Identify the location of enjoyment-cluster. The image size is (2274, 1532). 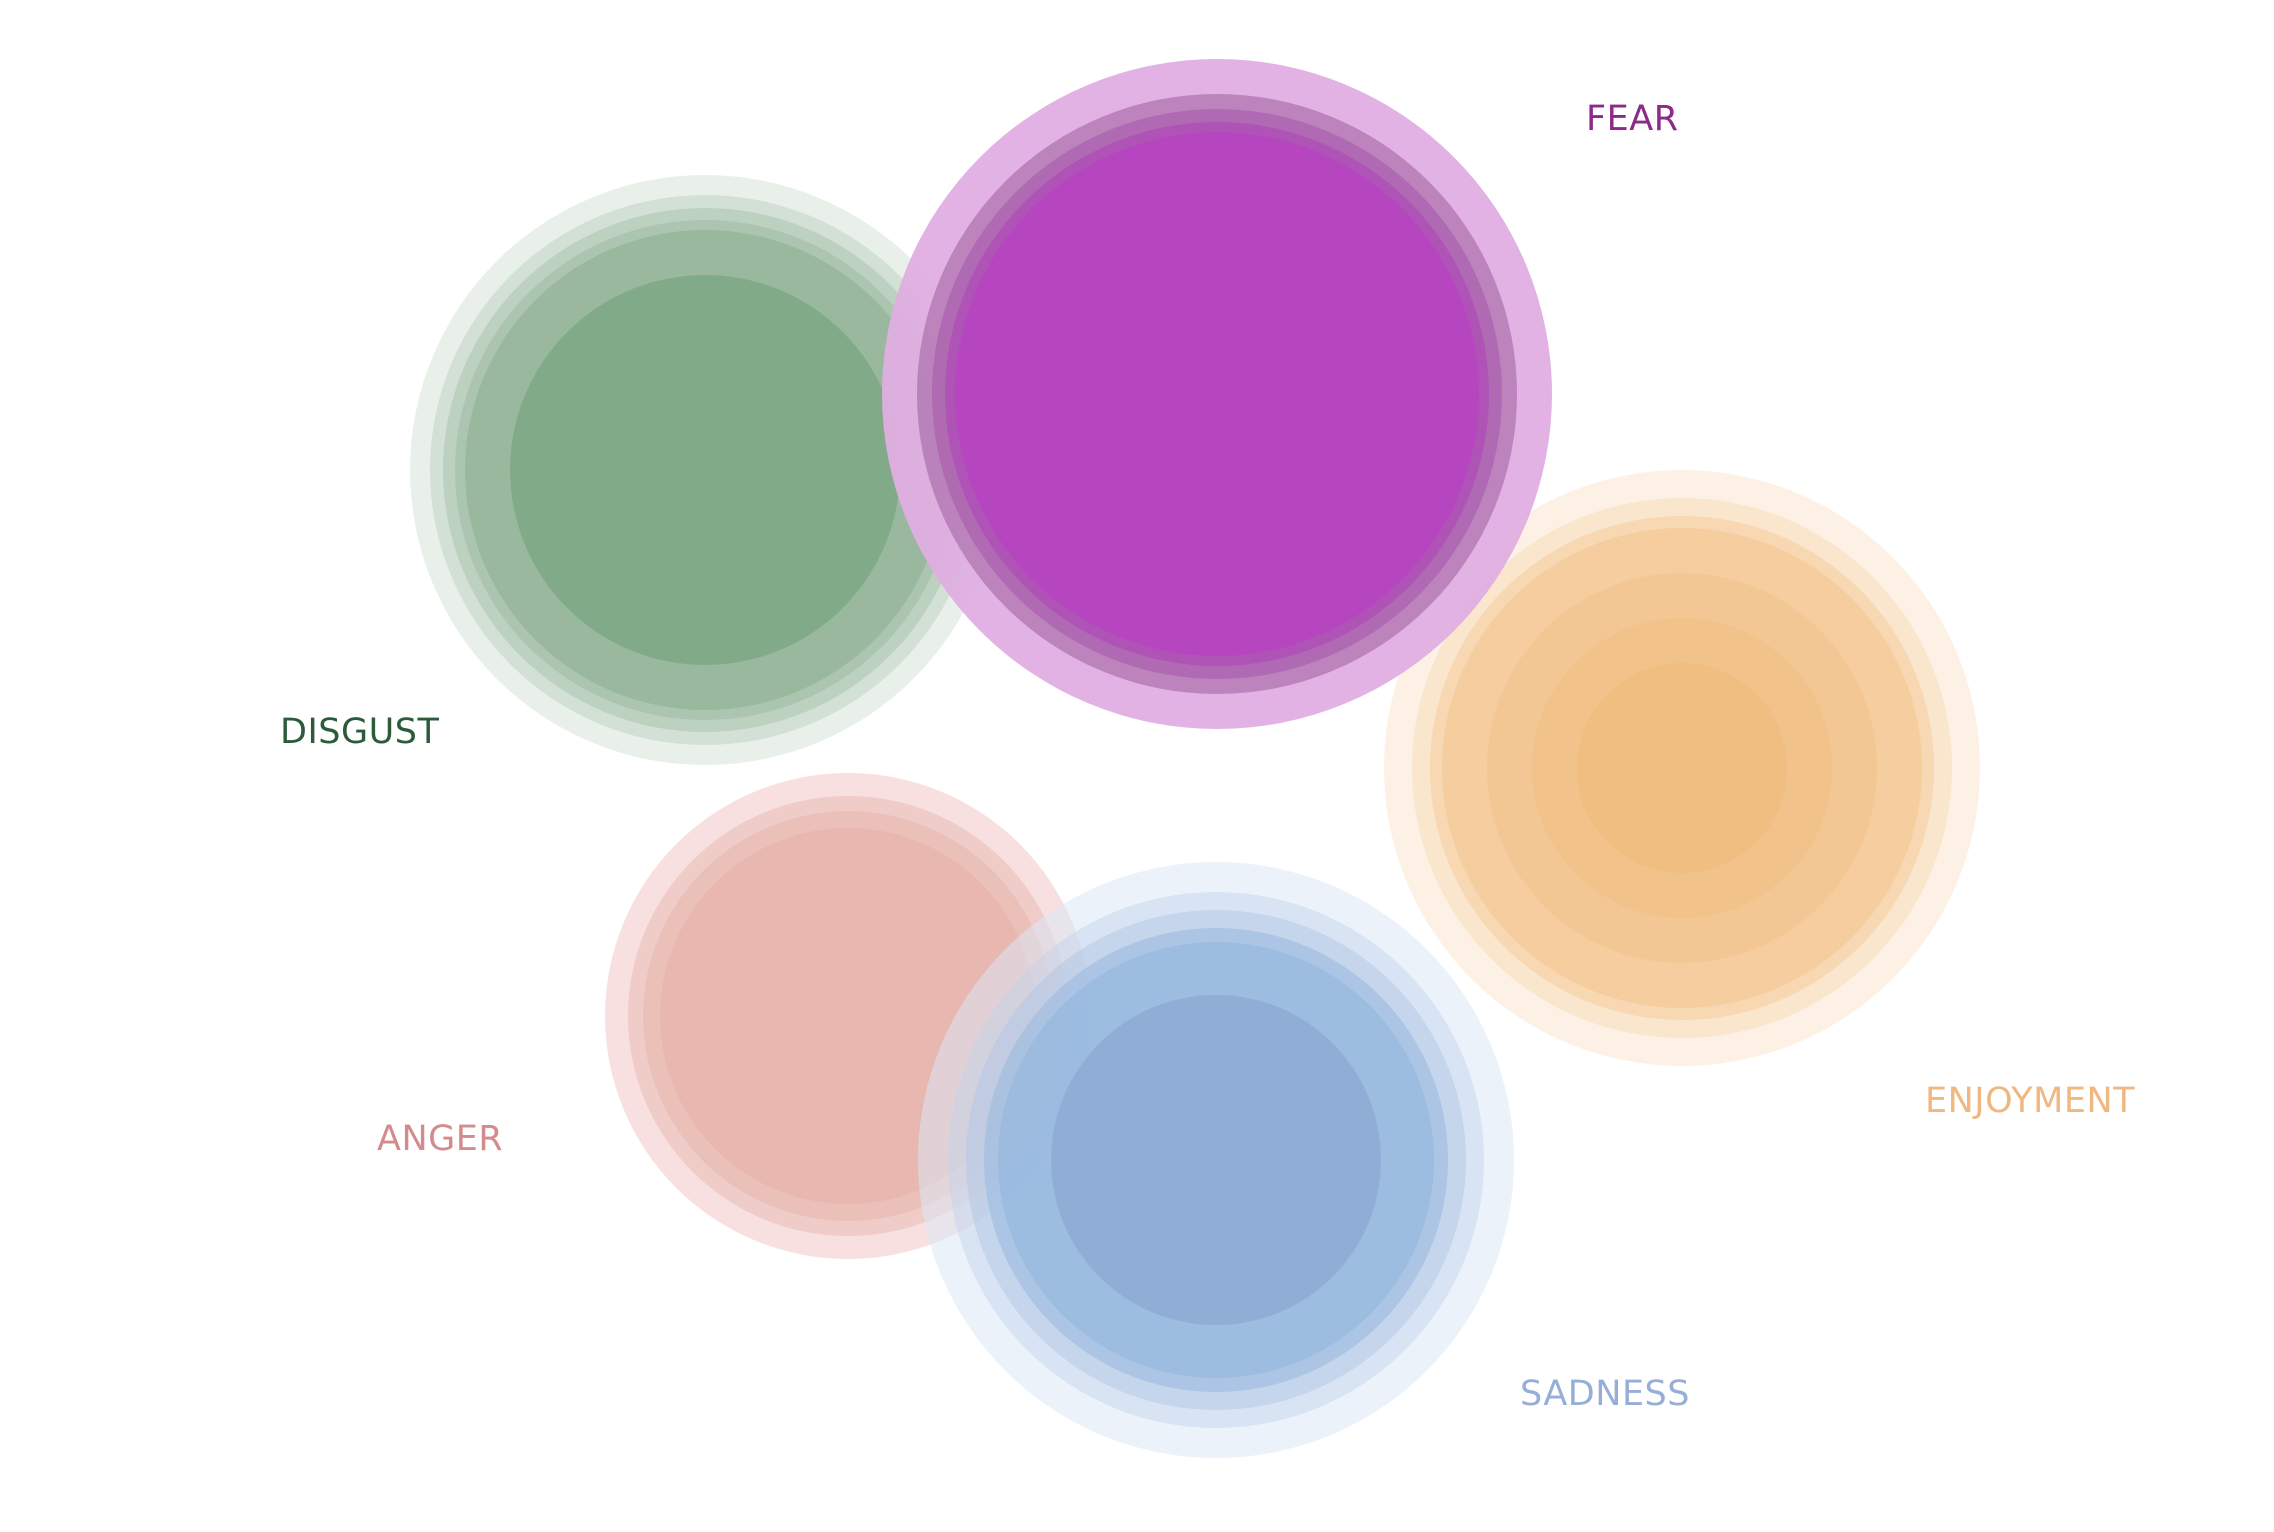
(1682, 768).